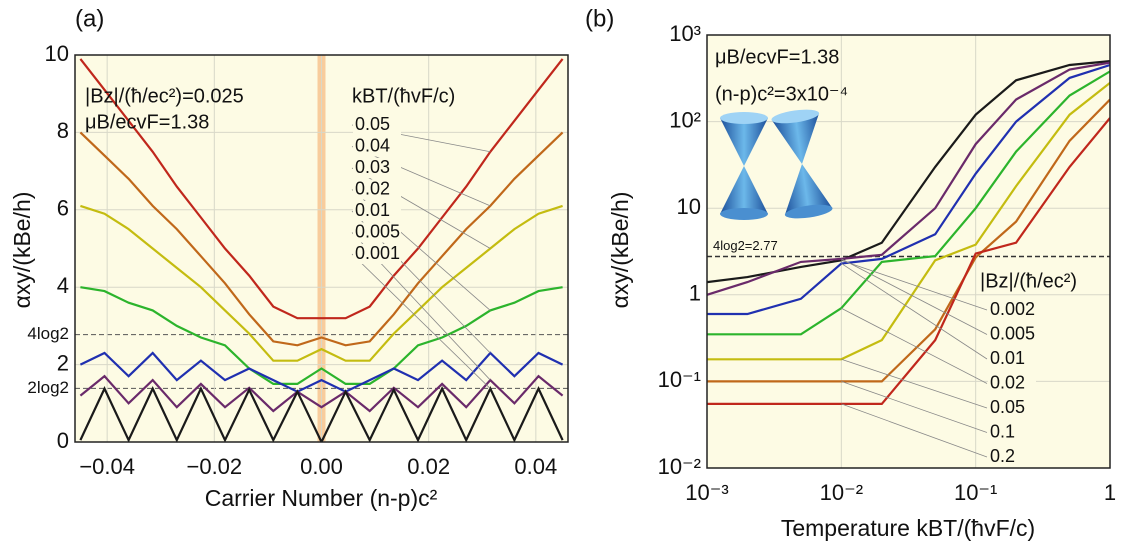  I want to click on x-tick-label: 0.04, so click(535, 466).